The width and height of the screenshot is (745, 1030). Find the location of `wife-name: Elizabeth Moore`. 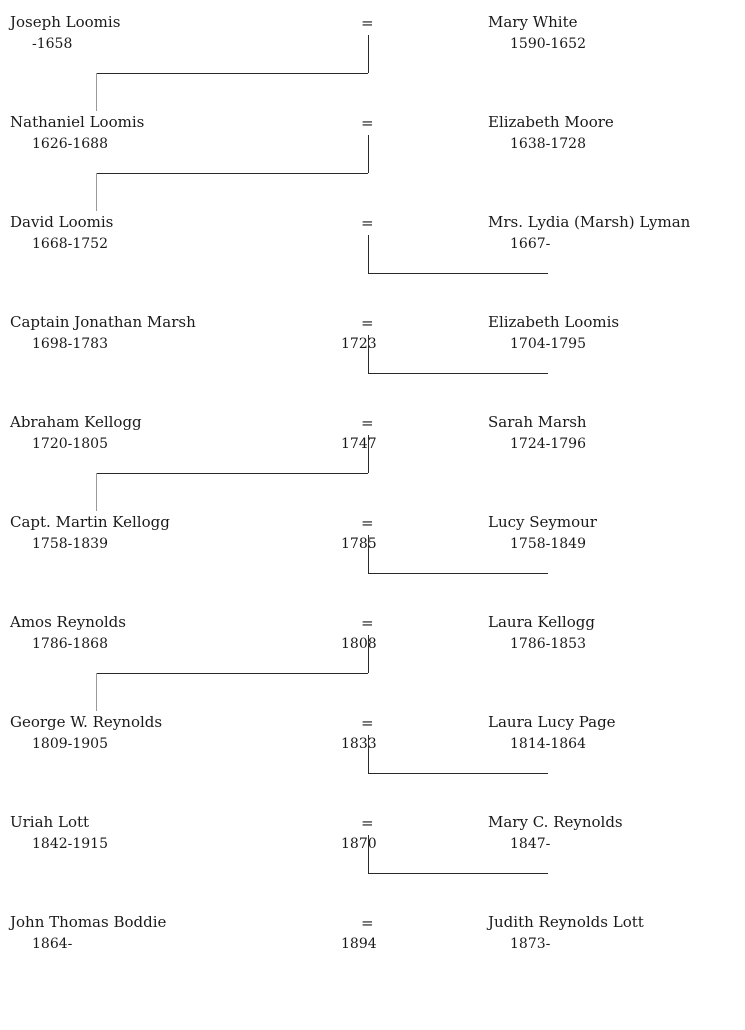

wife-name: Elizabeth Moore is located at coordinates (551, 122).